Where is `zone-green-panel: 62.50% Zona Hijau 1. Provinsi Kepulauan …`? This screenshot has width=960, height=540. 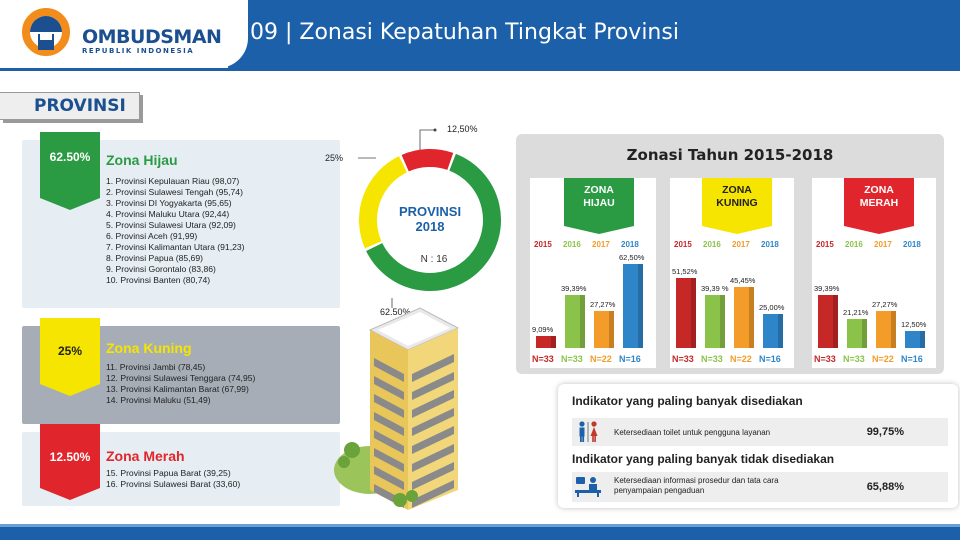
zone-green-panel: 62.50% Zona Hijau 1. Provinsi Kepulauan … is located at coordinates (181, 220).